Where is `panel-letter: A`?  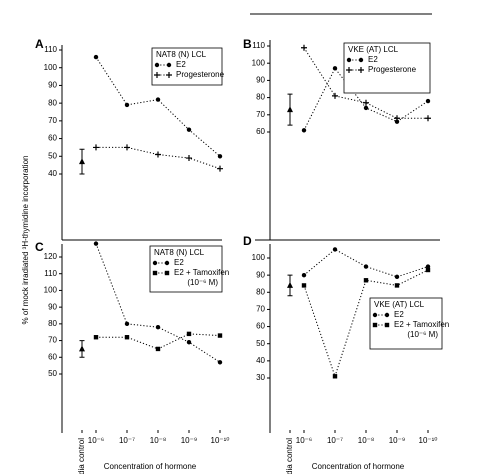 panel-letter: A is located at coordinates (39, 44).